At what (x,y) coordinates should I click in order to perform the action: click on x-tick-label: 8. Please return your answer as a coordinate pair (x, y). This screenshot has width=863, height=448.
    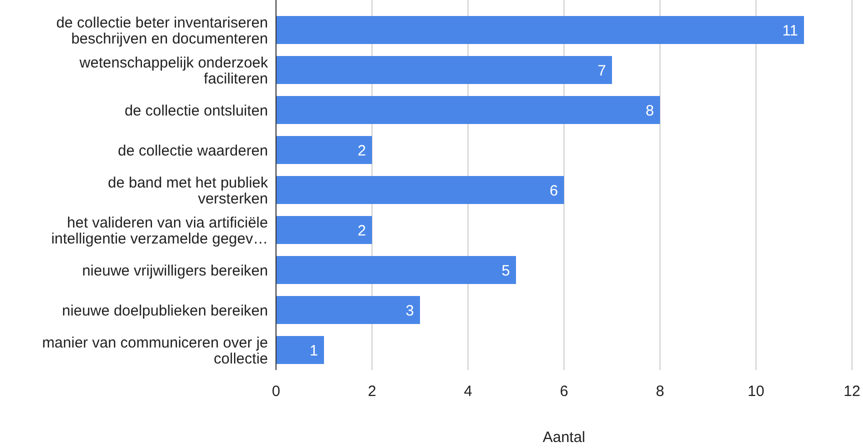
    Looking at the image, I should click on (660, 391).